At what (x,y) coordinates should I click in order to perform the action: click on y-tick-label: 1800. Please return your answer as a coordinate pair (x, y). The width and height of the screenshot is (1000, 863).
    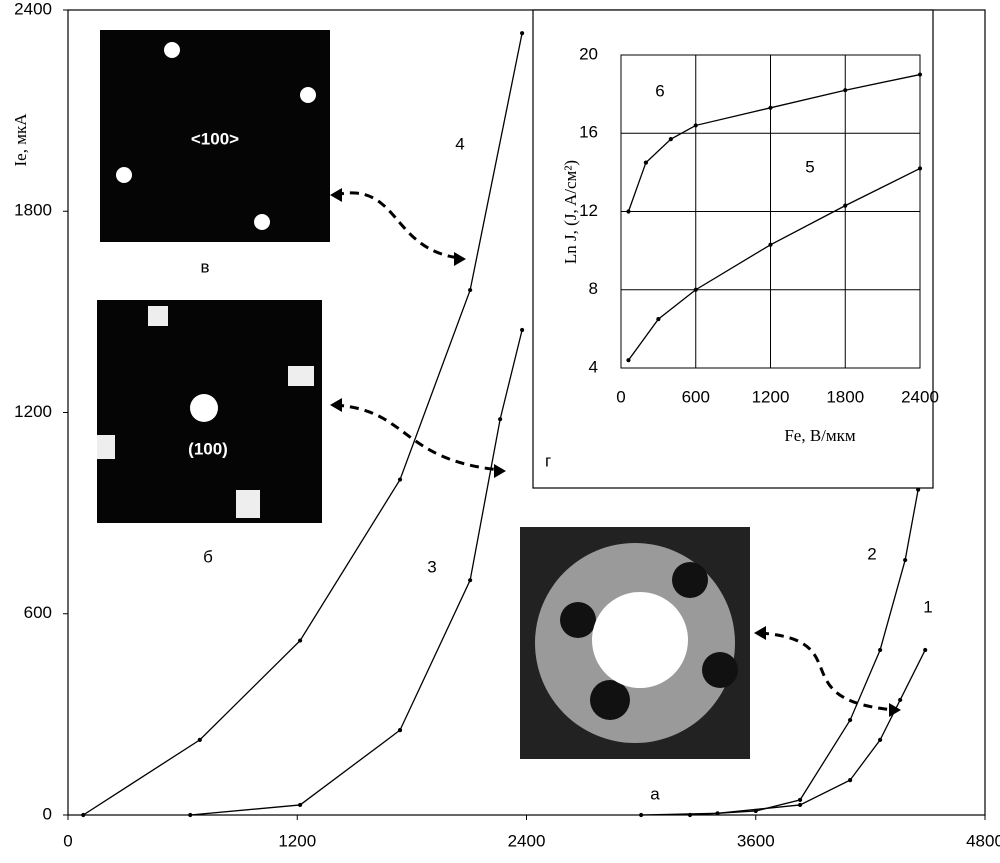
    Looking at the image, I should click on (33, 210).